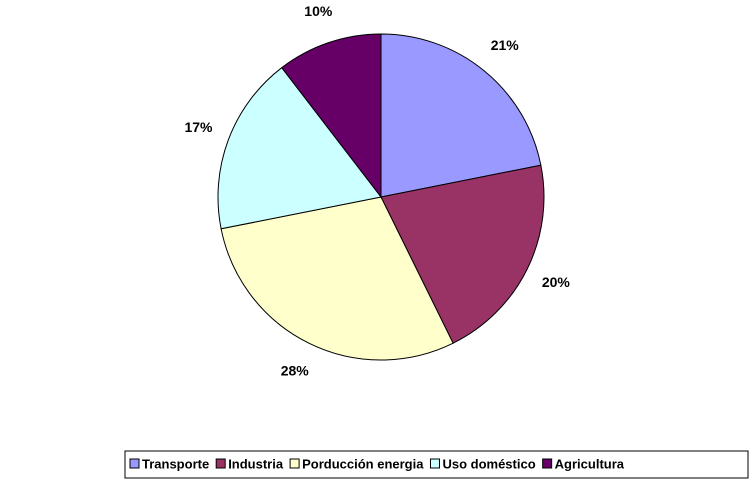  Describe the element at coordinates (198, 127) in the screenshot. I see `data-label: 17%` at that location.